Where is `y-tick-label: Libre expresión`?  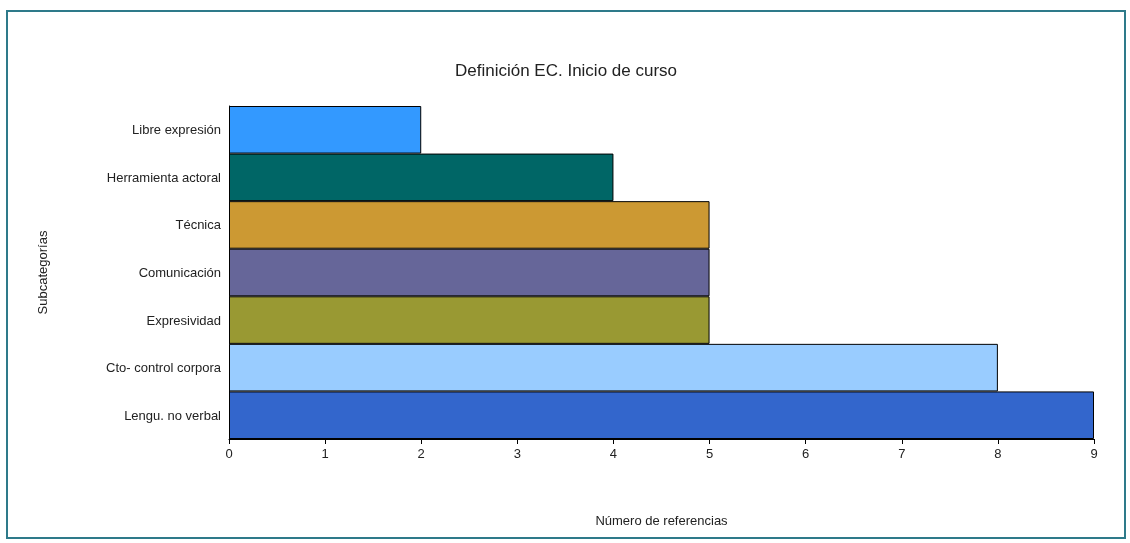
y-tick-label: Libre expresión is located at coordinates (176, 130).